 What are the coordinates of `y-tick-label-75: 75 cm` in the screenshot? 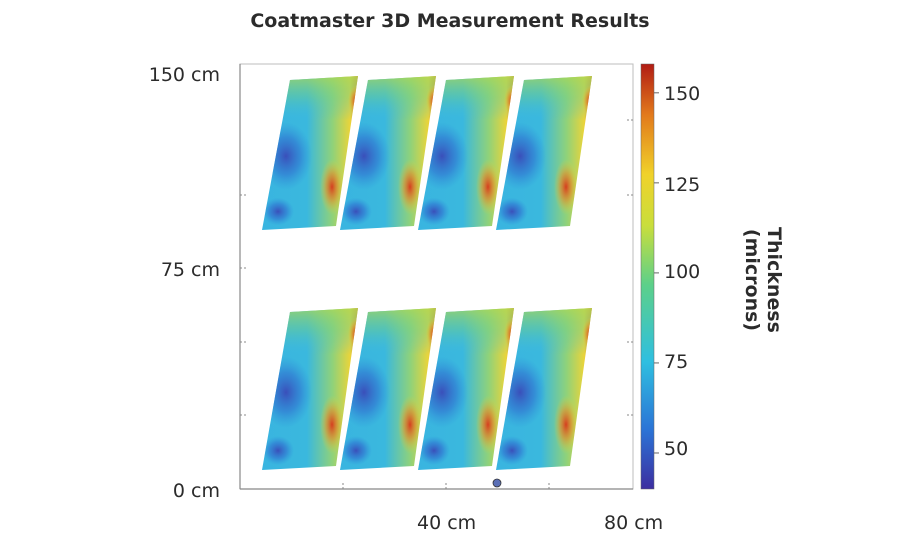 It's located at (190, 270).